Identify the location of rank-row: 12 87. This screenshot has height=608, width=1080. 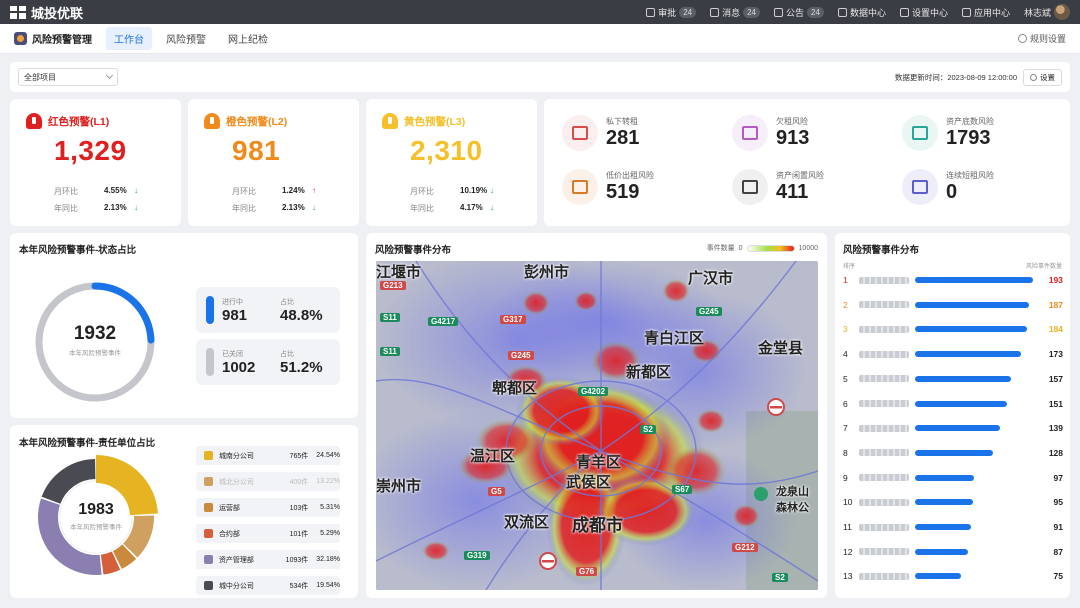
(953, 552).